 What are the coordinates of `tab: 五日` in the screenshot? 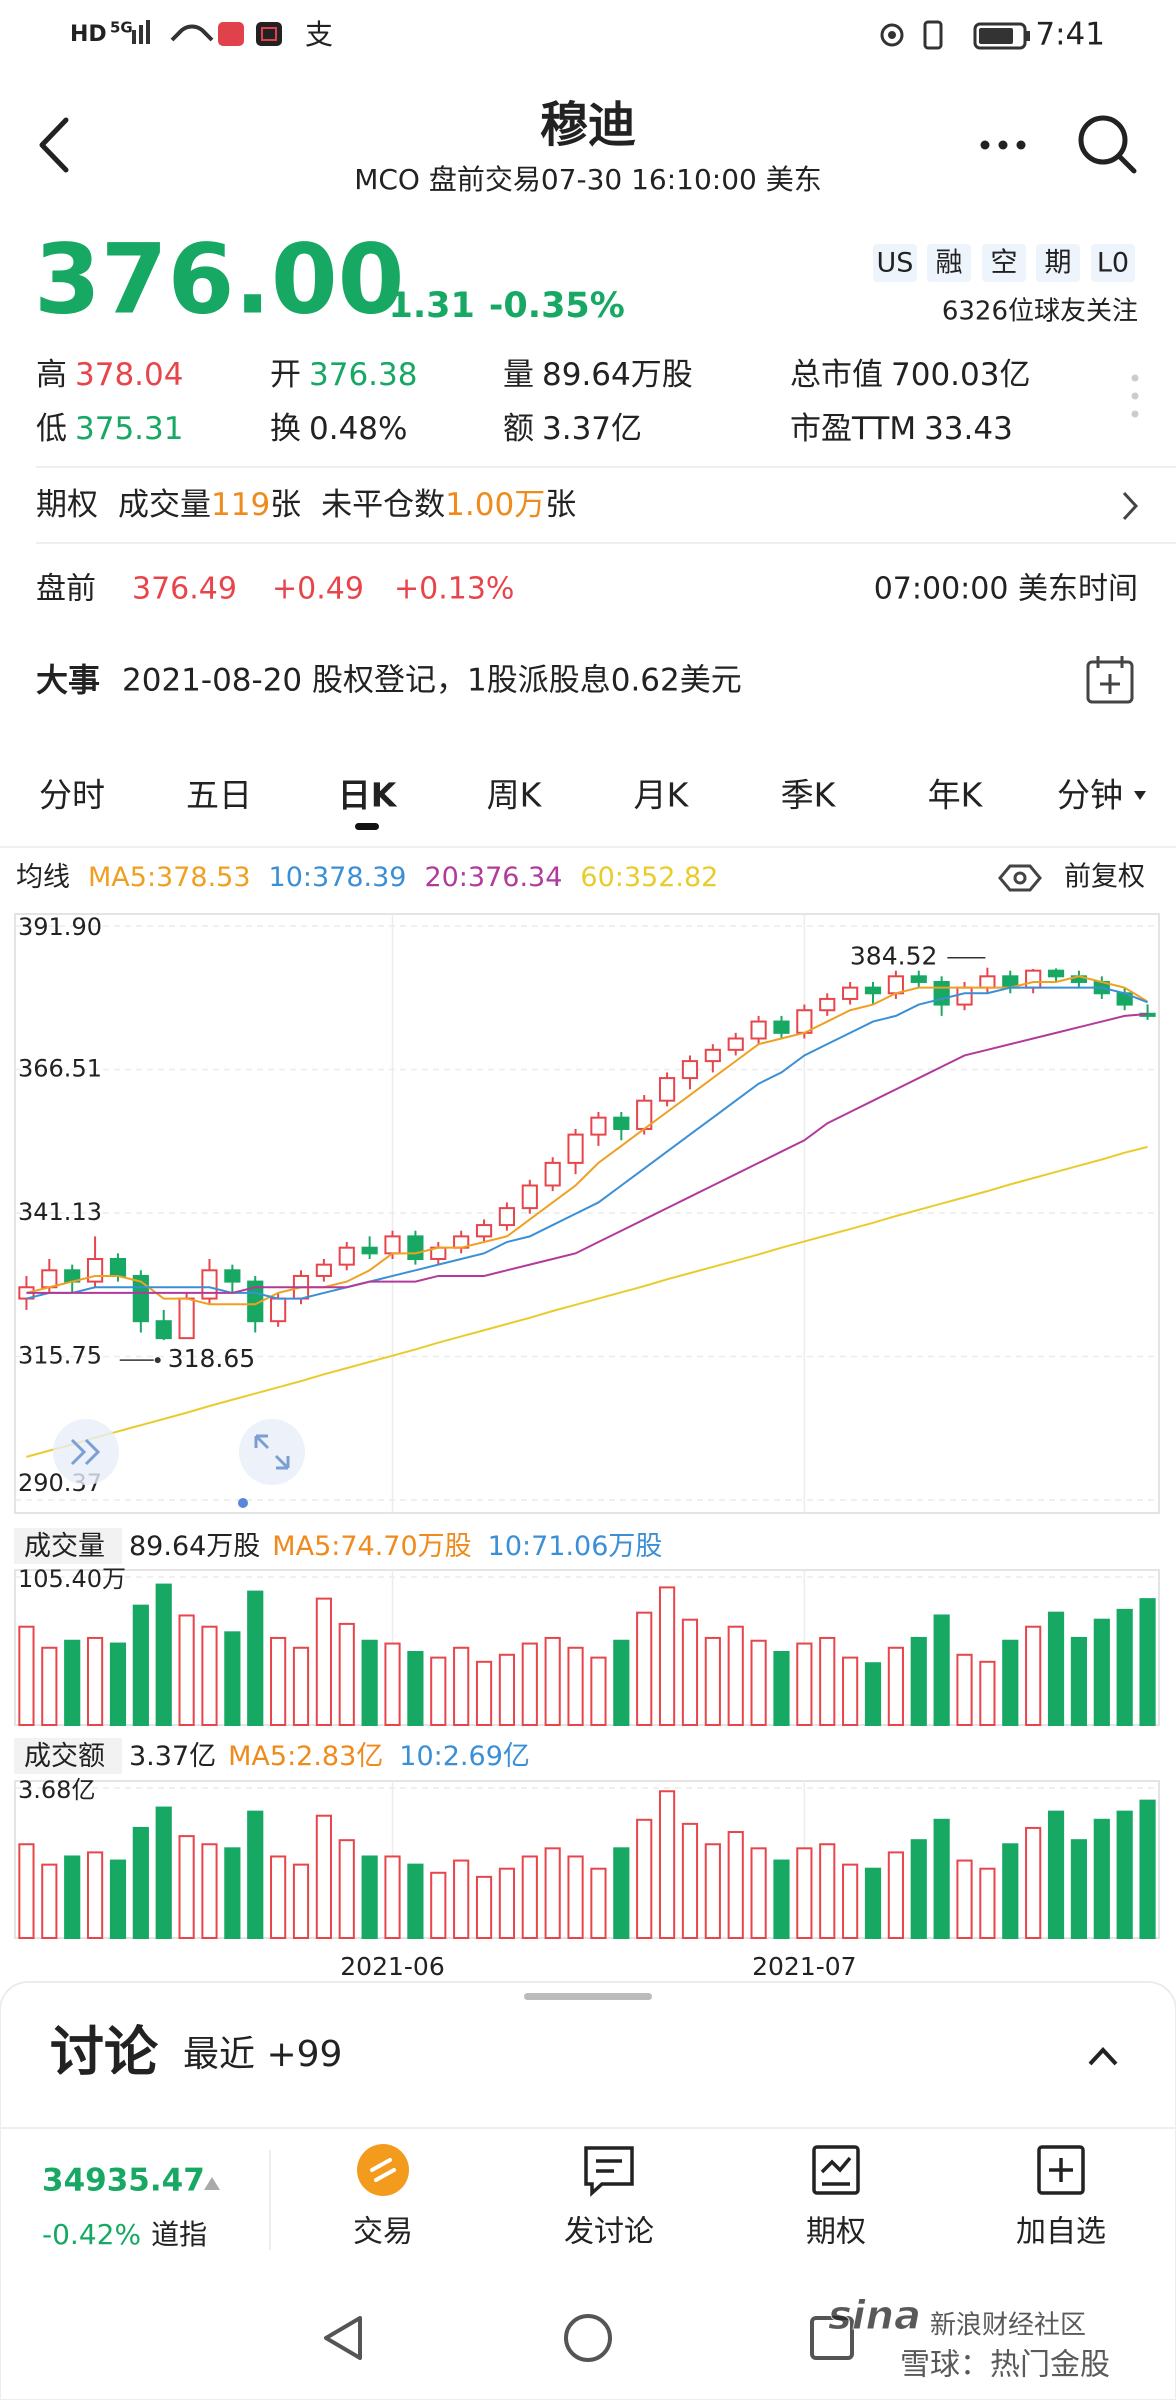 It's located at (219, 795).